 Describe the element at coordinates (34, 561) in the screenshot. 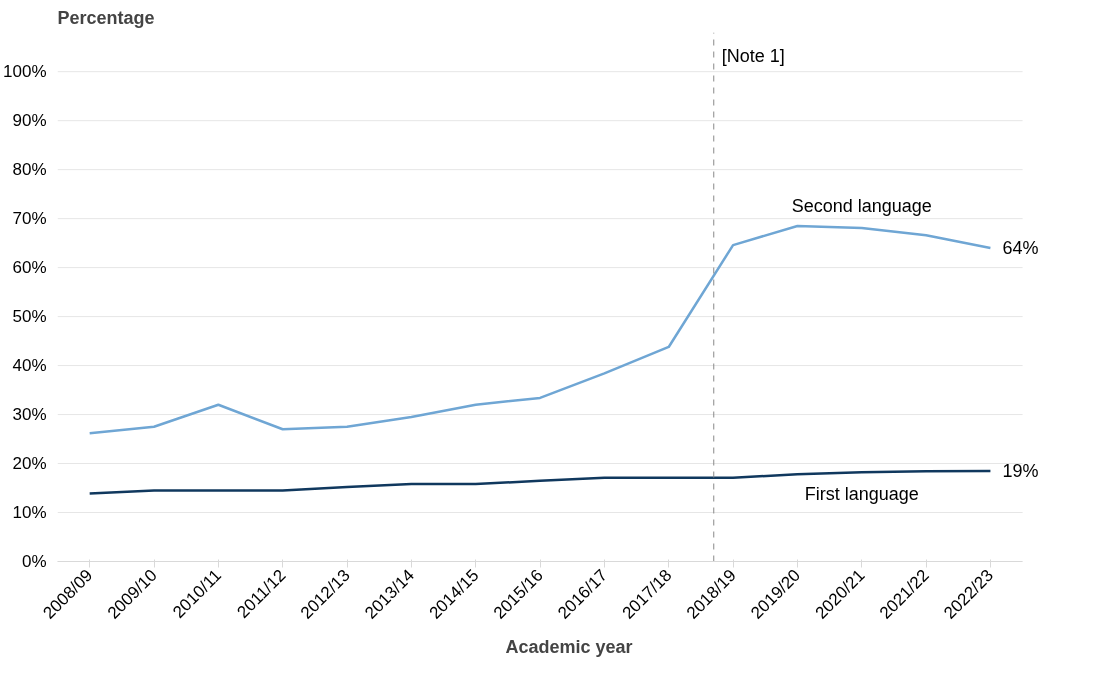

I see `y-tick-label: 0%` at that location.